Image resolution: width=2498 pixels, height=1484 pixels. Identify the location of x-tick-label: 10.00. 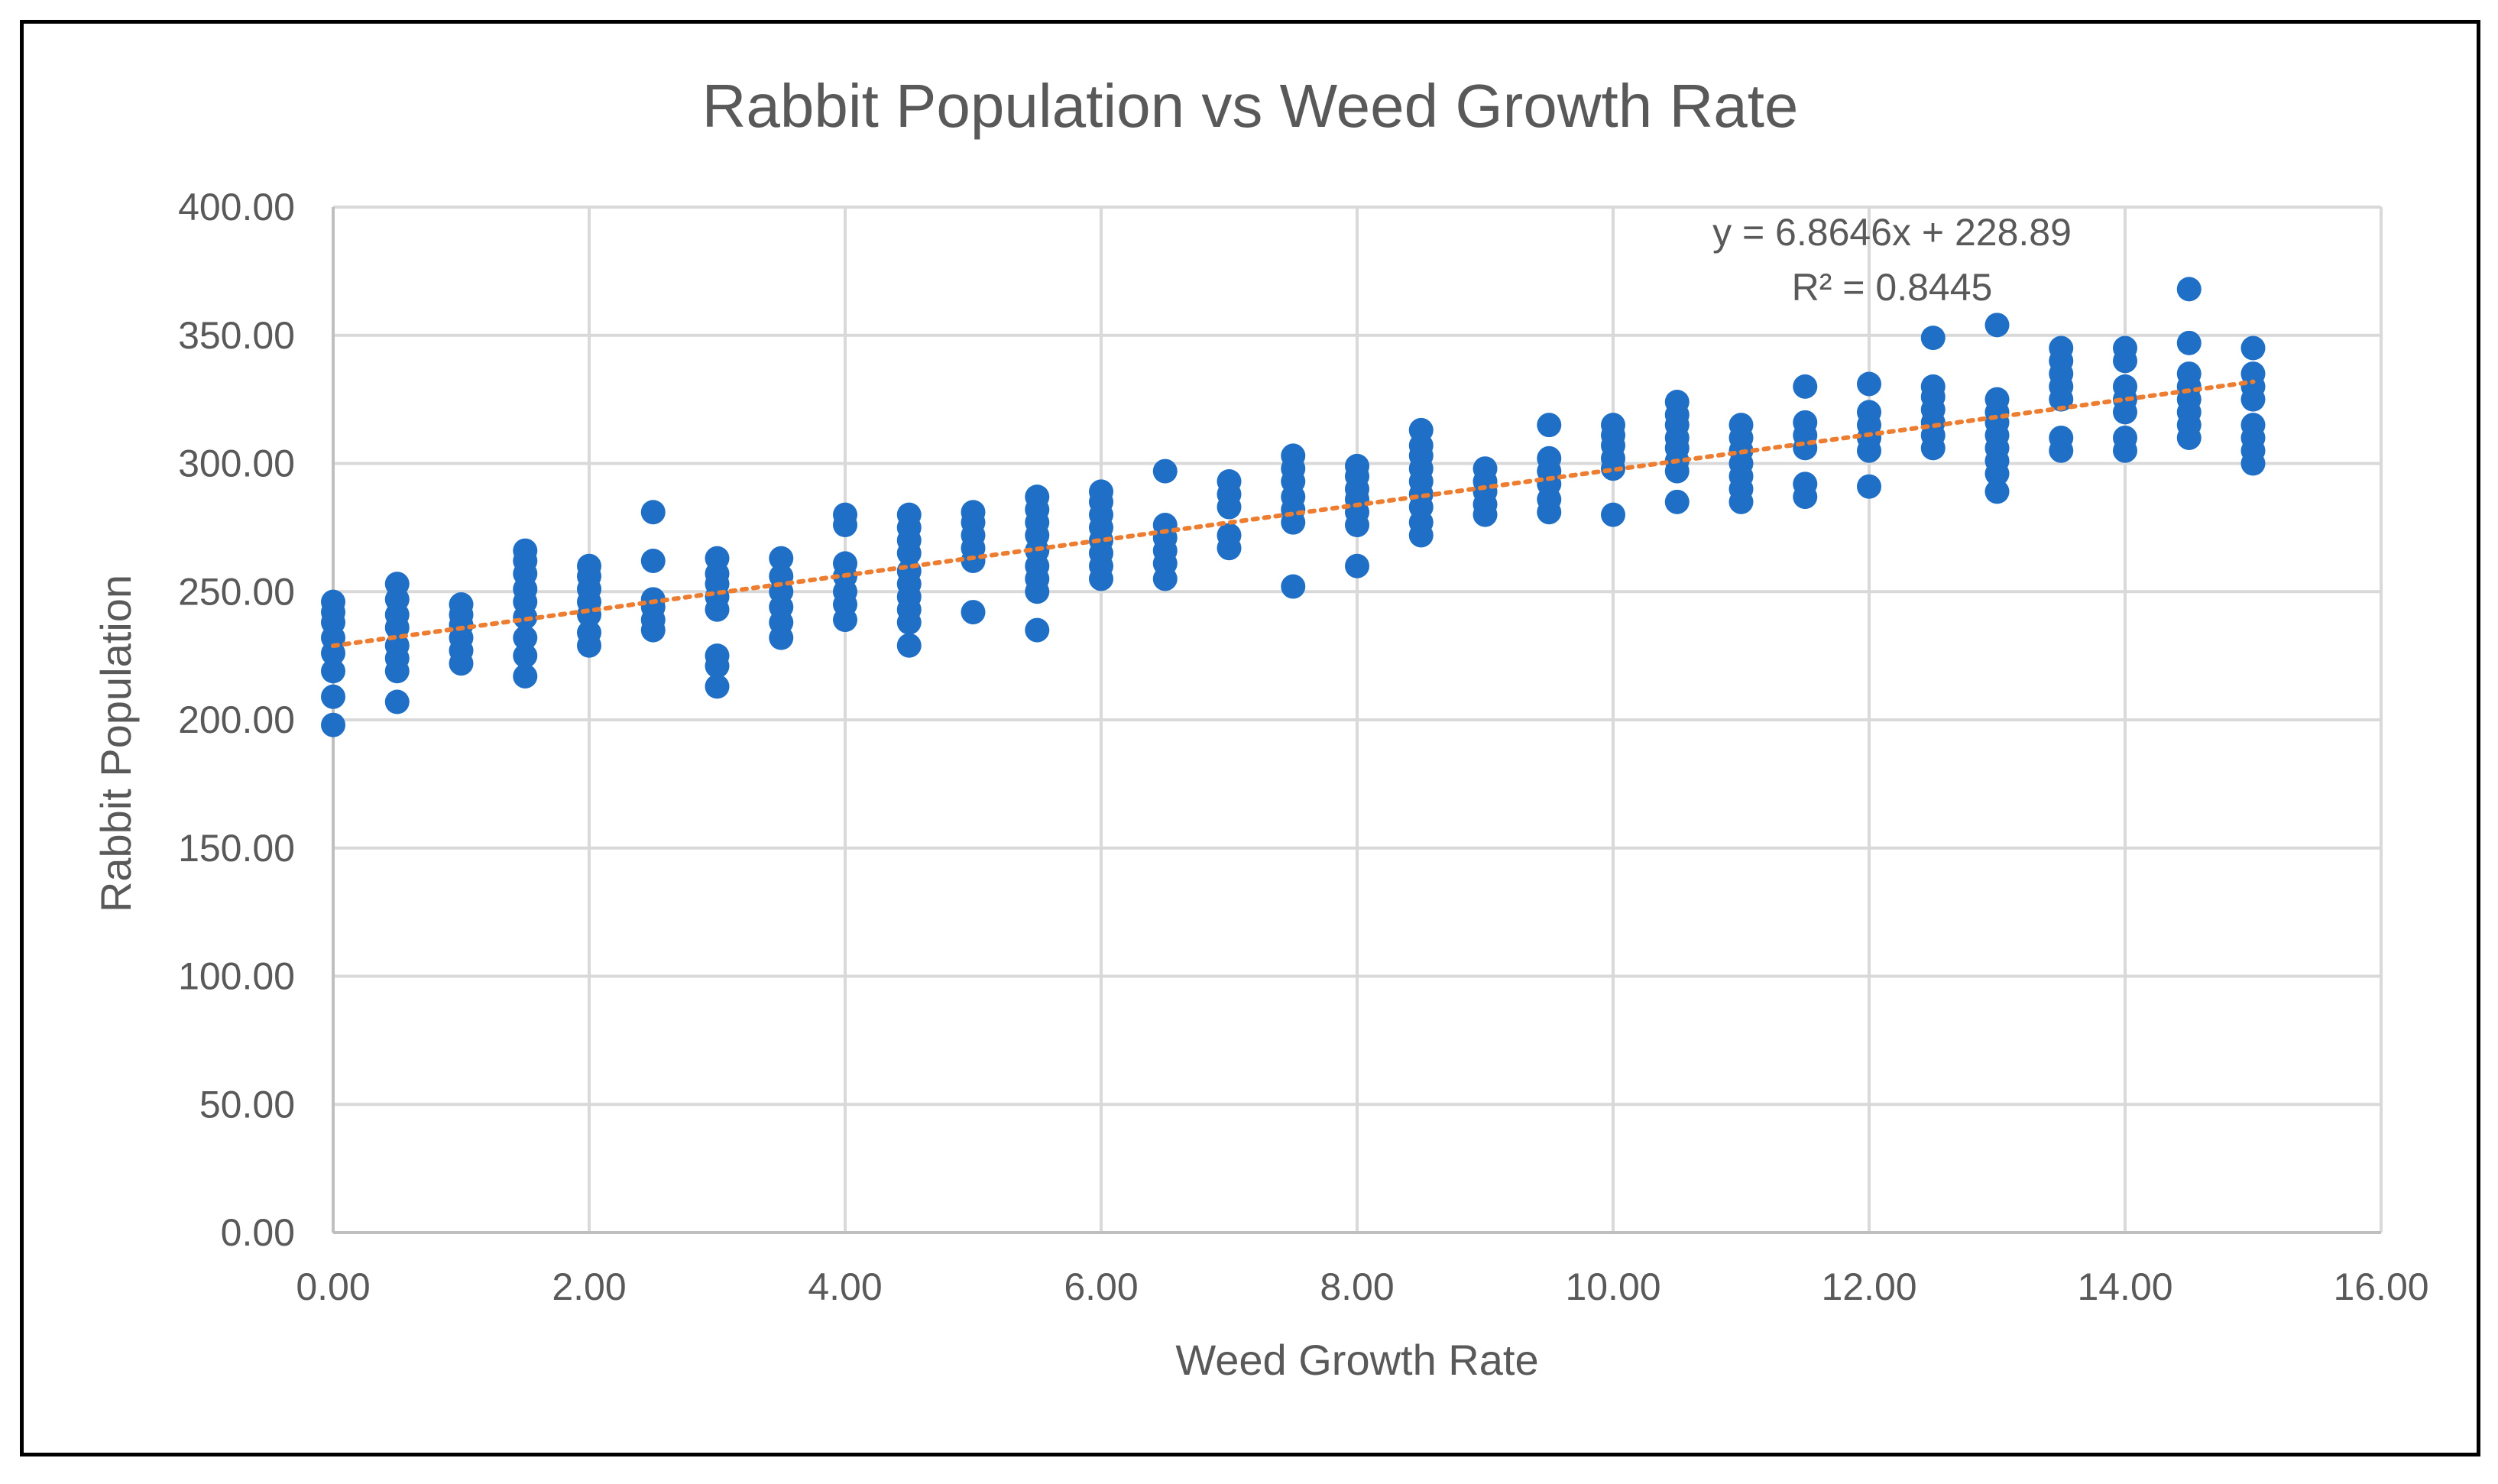
(1612, 1287).